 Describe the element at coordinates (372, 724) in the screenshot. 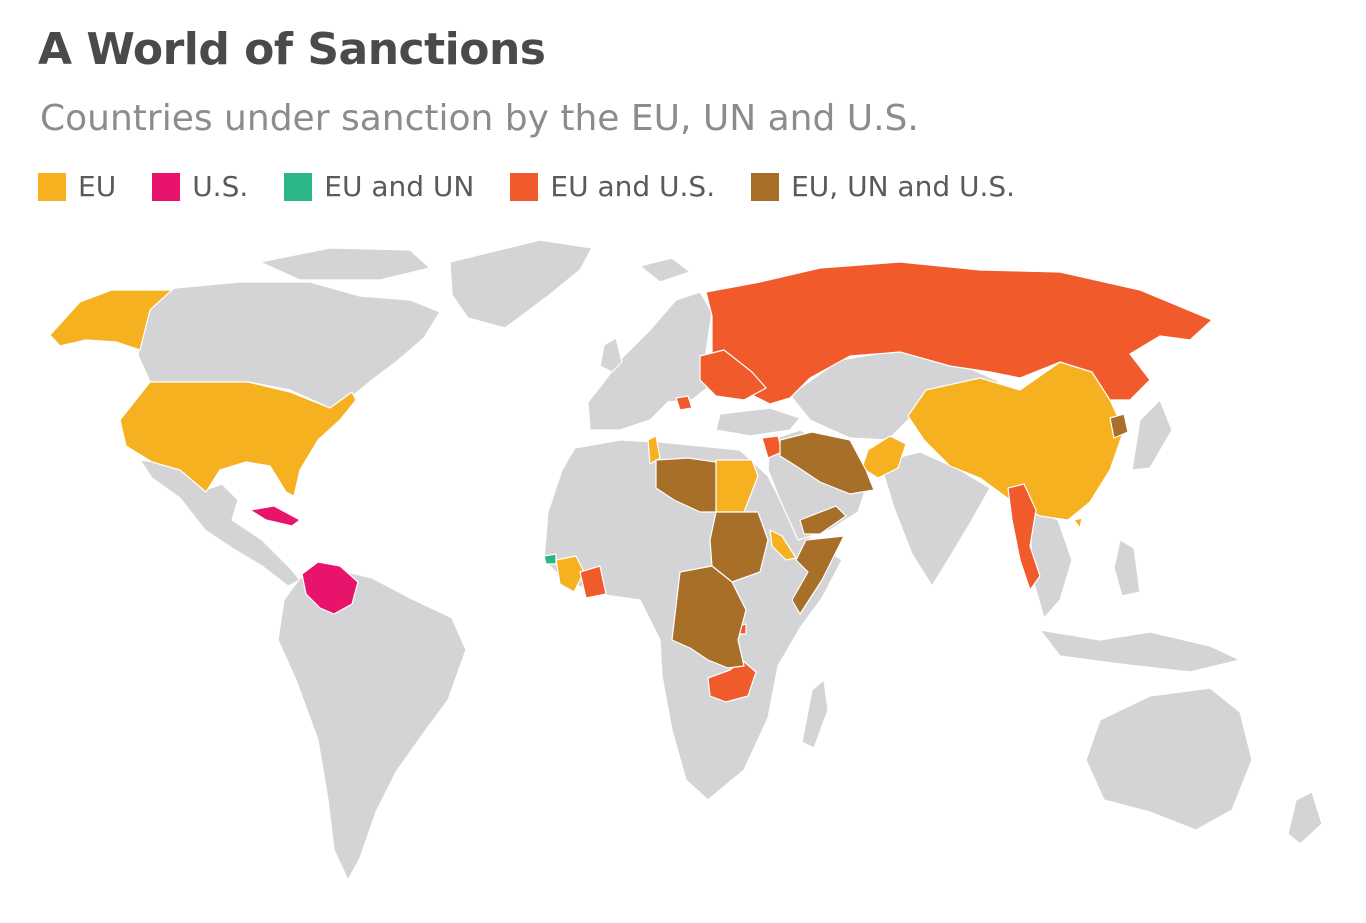

I see `south-america` at that location.